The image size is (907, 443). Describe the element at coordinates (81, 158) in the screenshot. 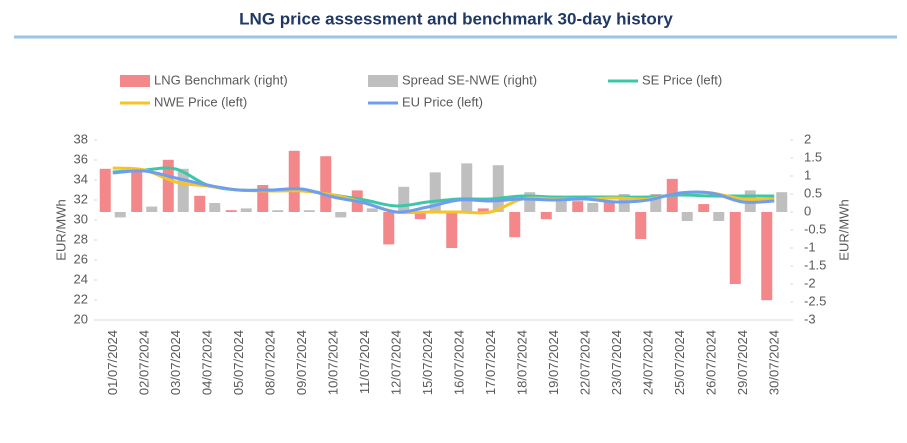

I see `y-tick-label: 36` at that location.